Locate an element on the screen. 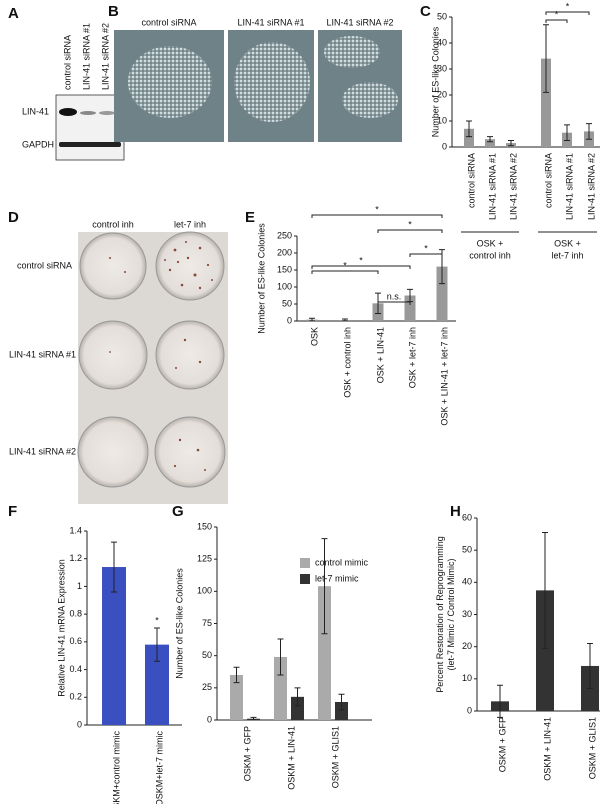 The image size is (602, 809). row-label: LIN-41 siRNA #2 is located at coordinates (42, 451).